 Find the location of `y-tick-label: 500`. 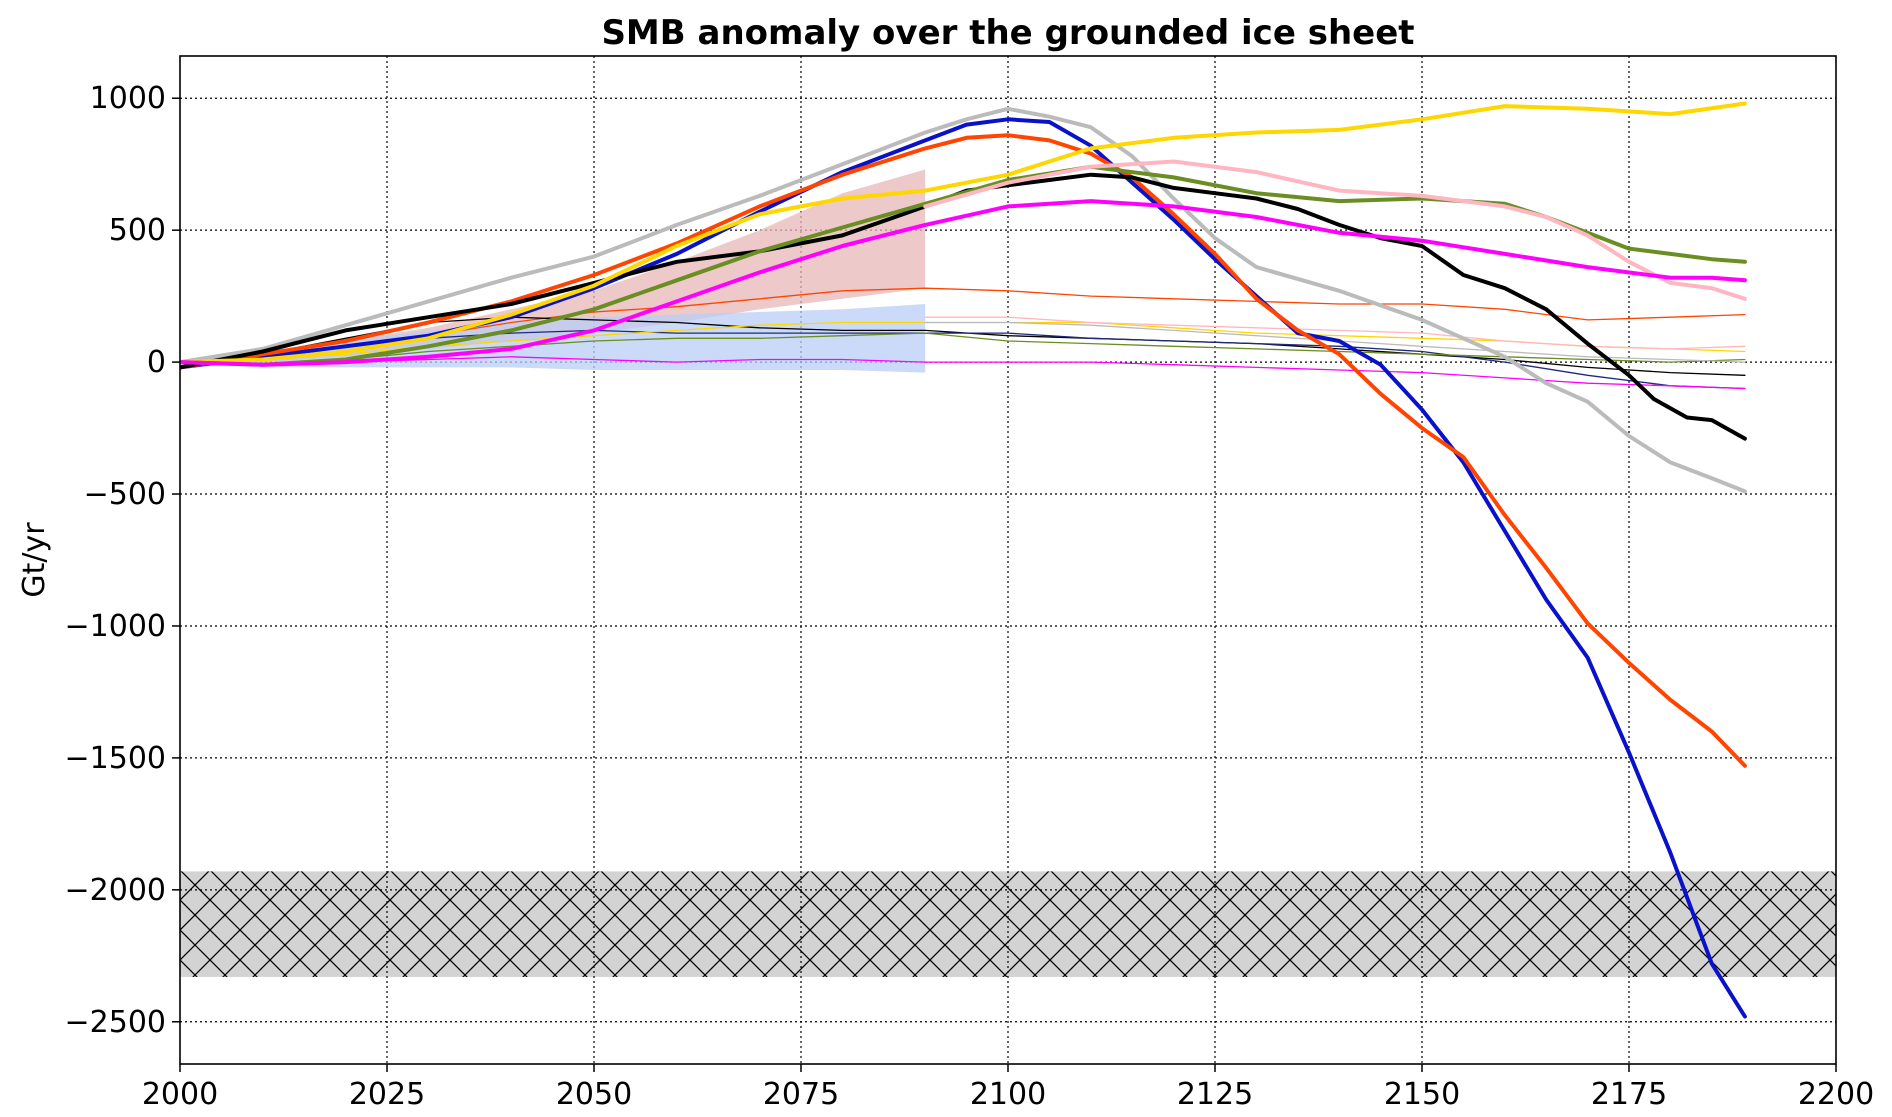

y-tick-label: 500 is located at coordinates (137, 230).